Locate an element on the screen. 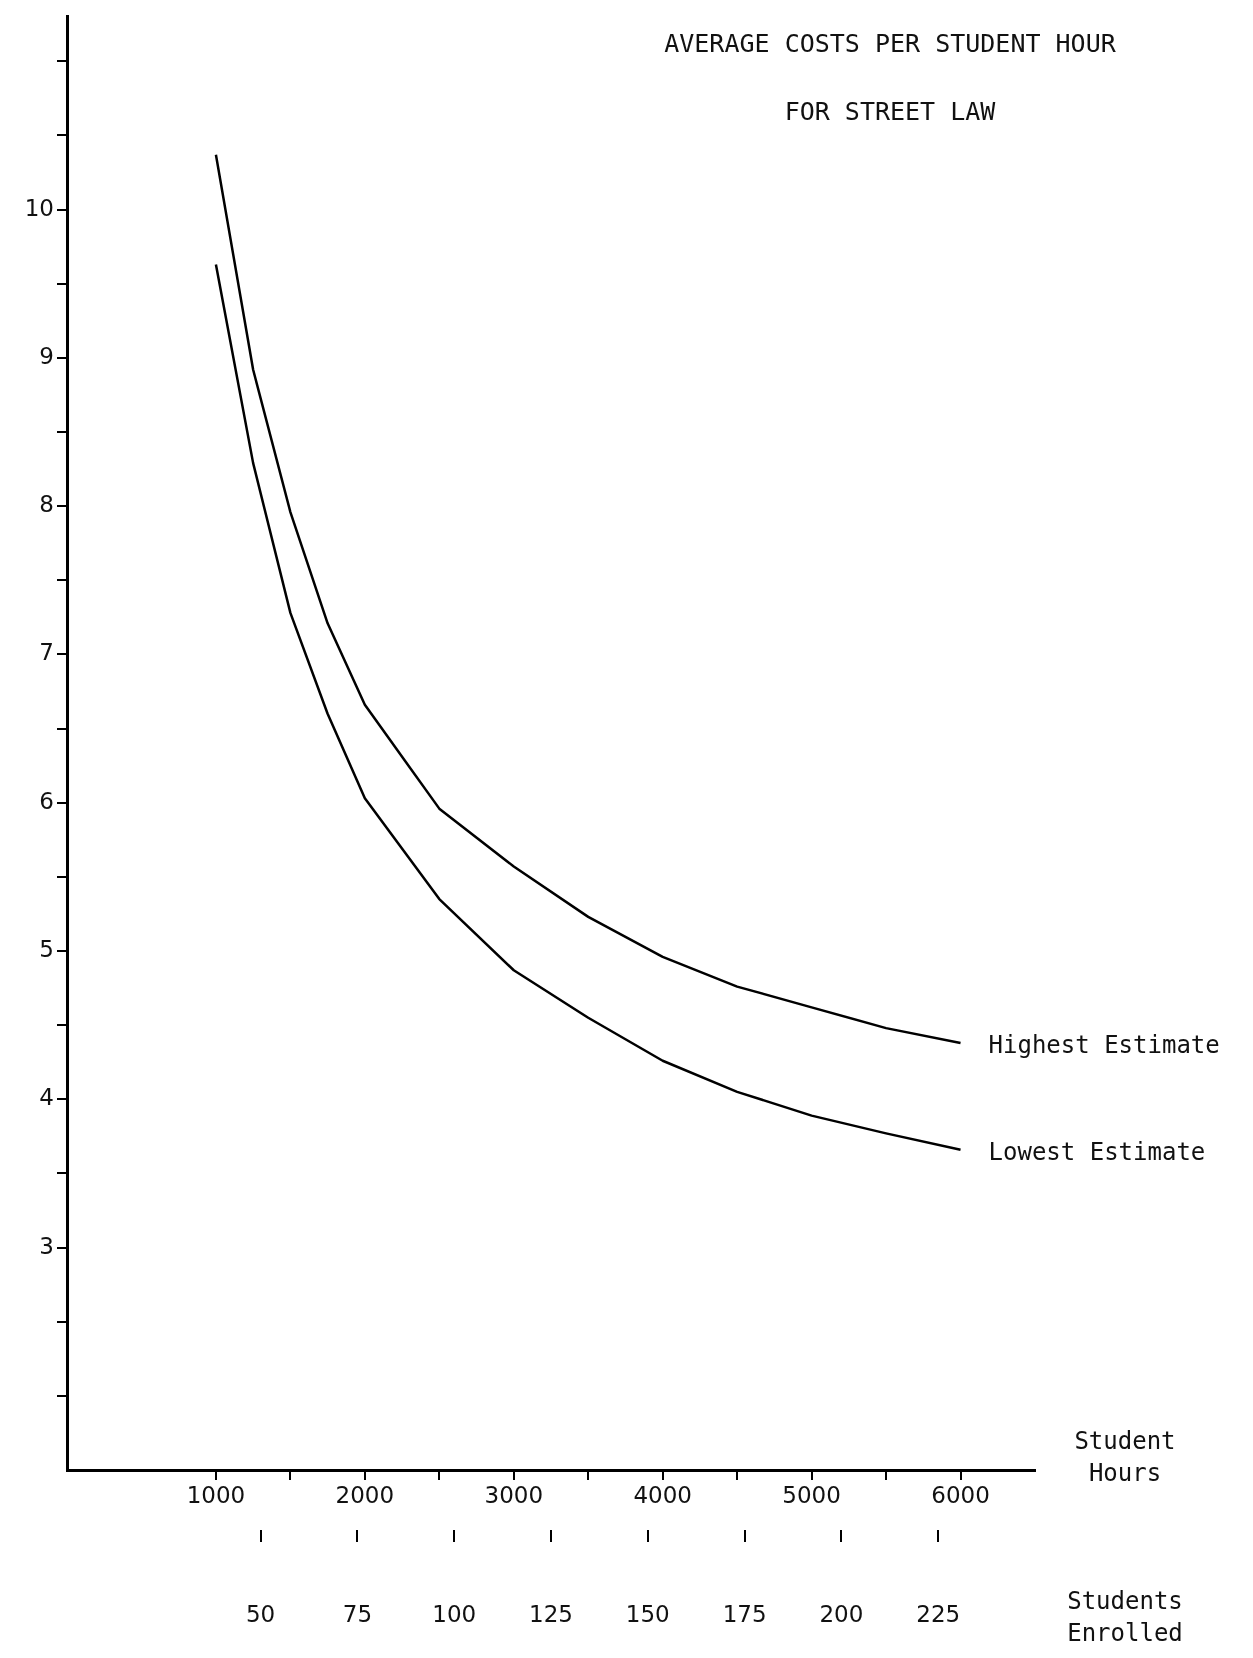  x-tick-label: 3000 is located at coordinates (514, 1494).